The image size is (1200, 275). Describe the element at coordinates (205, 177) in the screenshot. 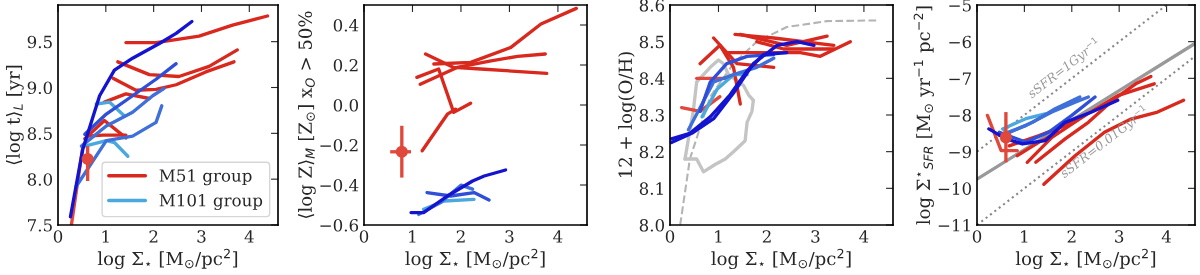

I see `legend-label: M51 group` at that location.